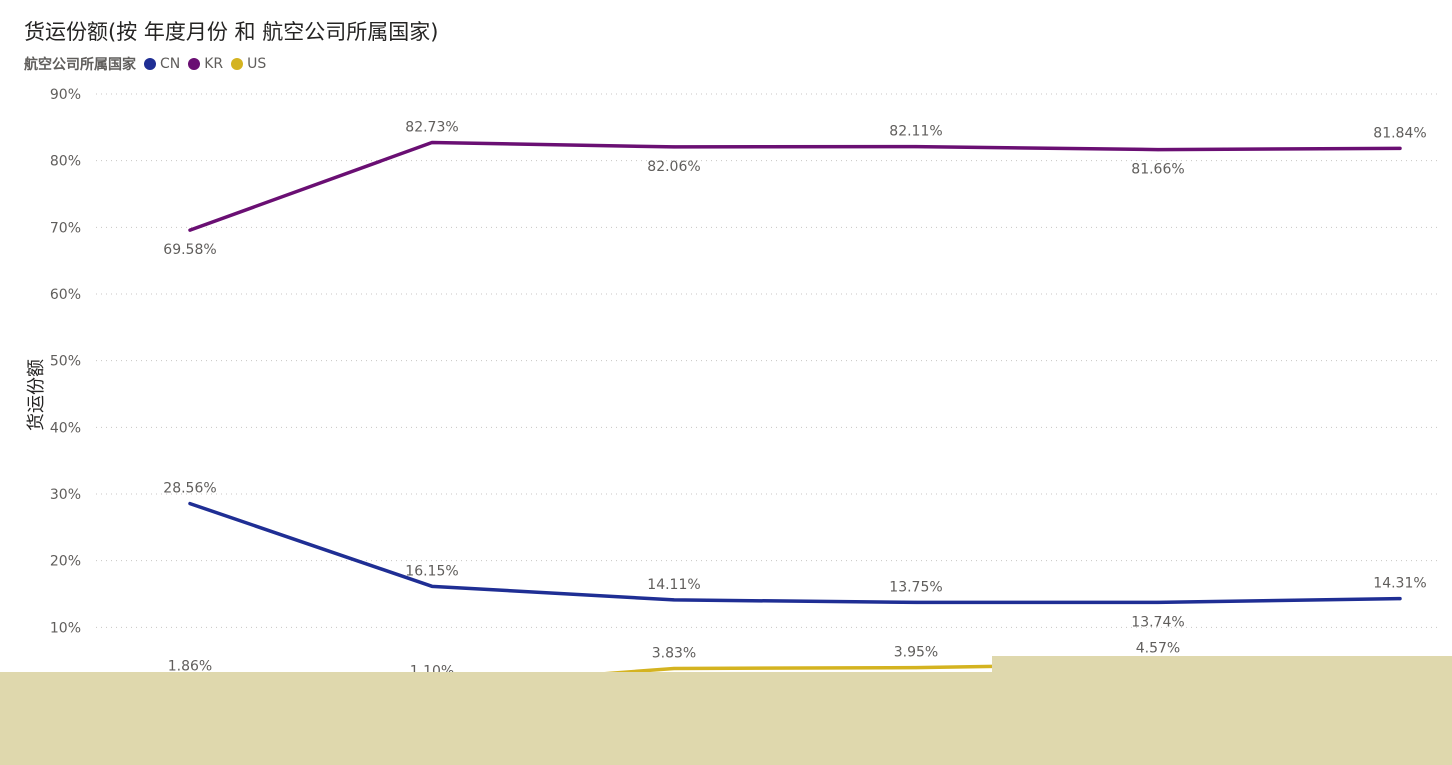  Describe the element at coordinates (1157, 622) in the screenshot. I see `data-label-cn: 13.74%` at that location.